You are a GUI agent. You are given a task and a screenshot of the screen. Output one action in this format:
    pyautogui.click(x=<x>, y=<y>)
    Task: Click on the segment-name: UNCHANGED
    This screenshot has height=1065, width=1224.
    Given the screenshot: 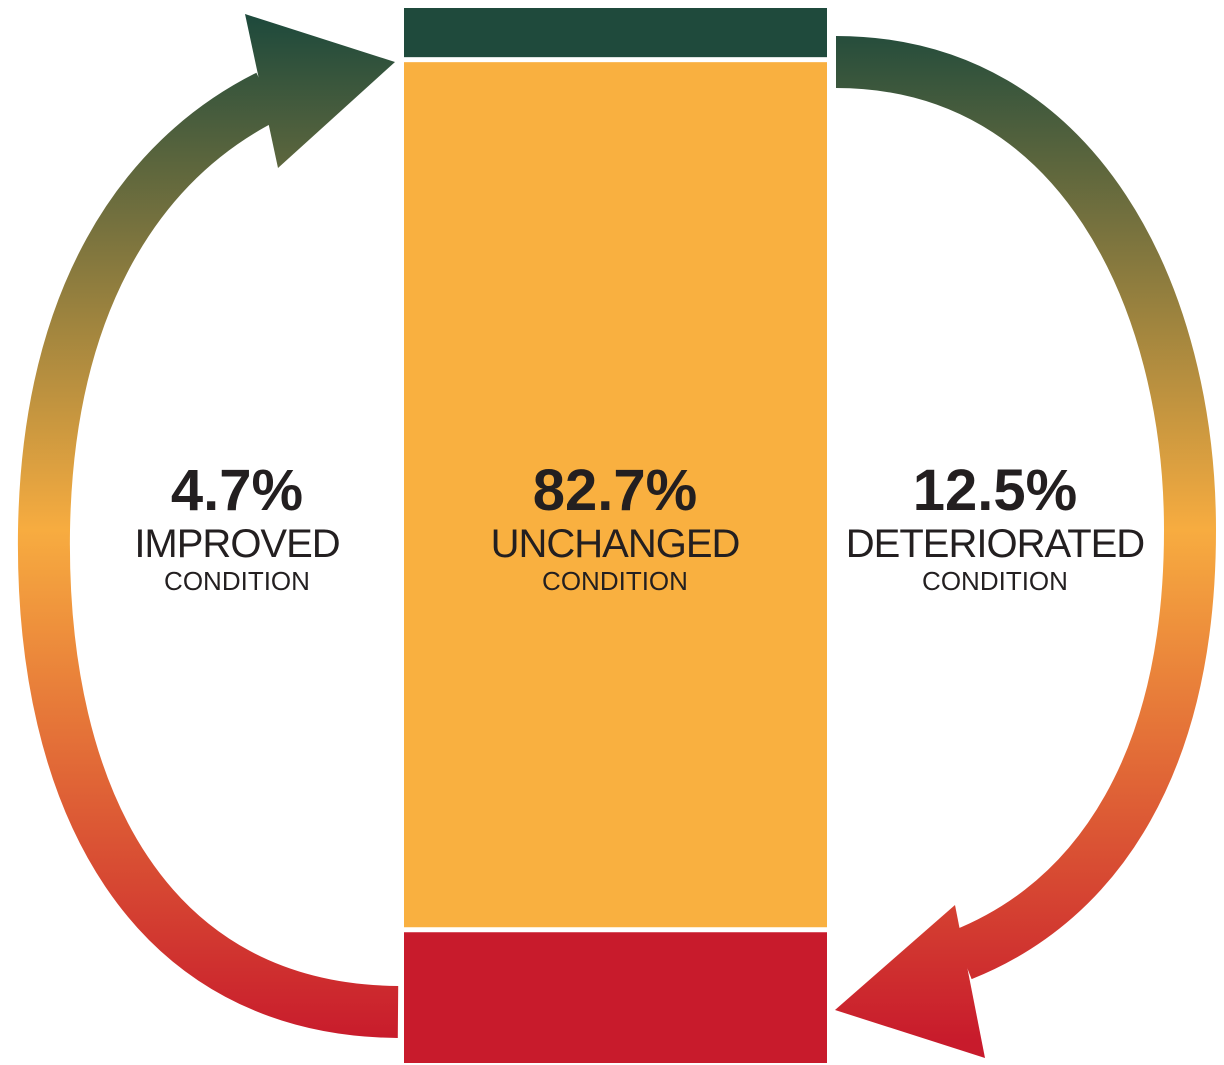 What is the action you would take?
    pyautogui.click(x=615, y=544)
    